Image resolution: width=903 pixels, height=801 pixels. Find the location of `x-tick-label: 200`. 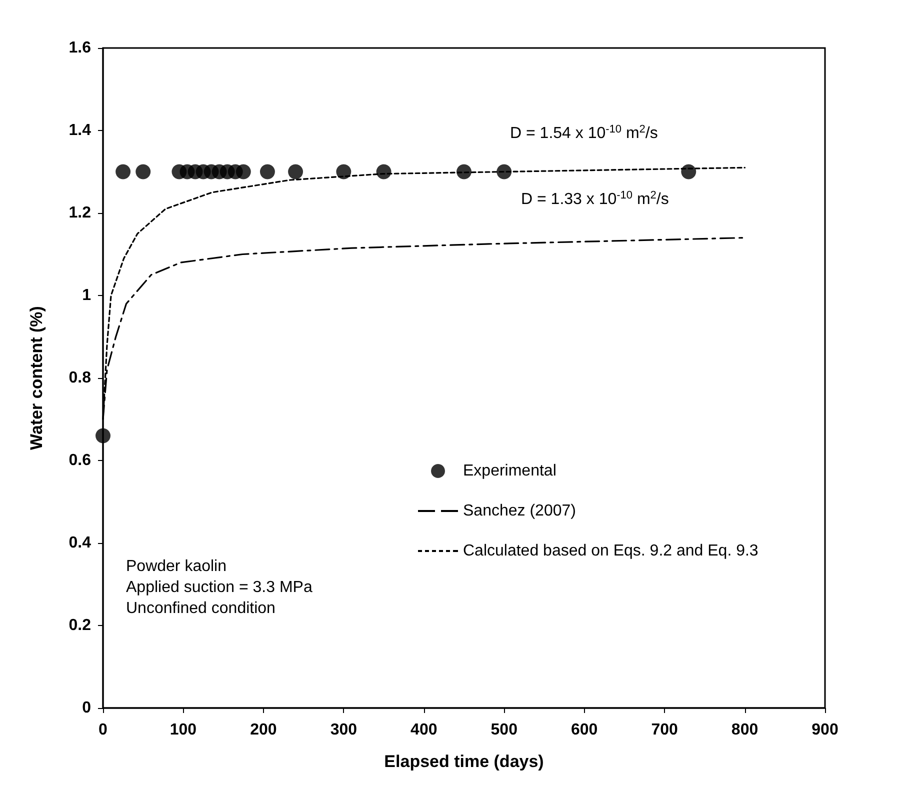

x-tick-label: 200 is located at coordinates (263, 730).